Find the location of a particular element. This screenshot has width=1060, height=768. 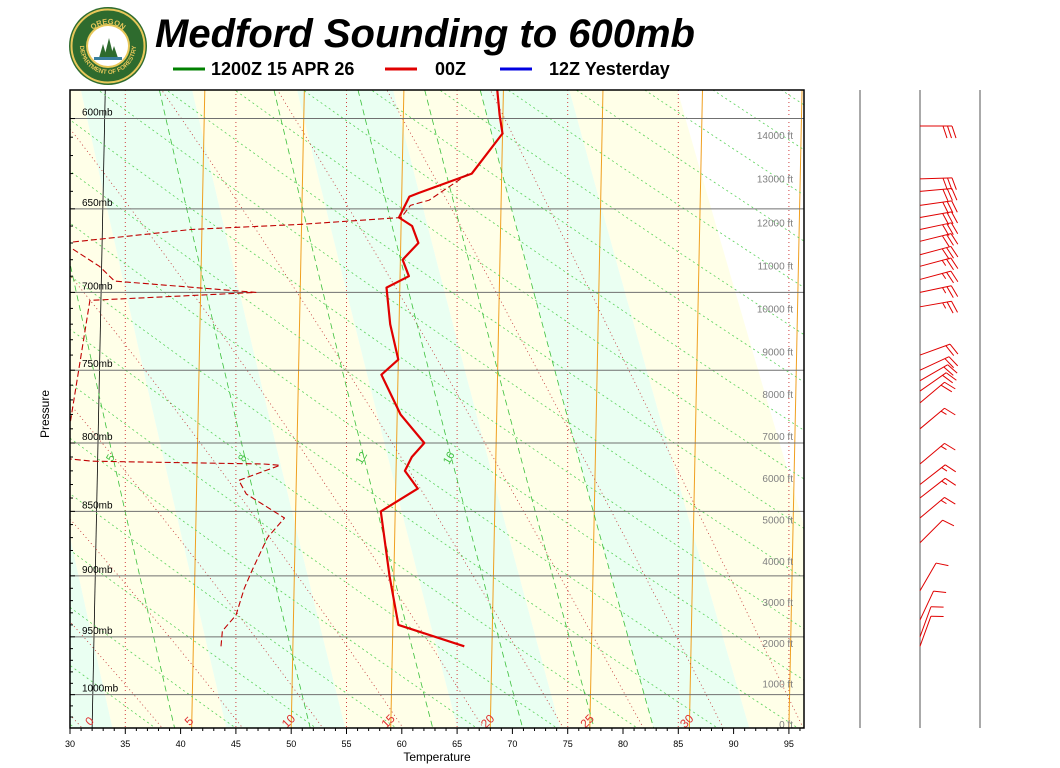

x-tick-label: 35 is located at coordinates (125, 744).